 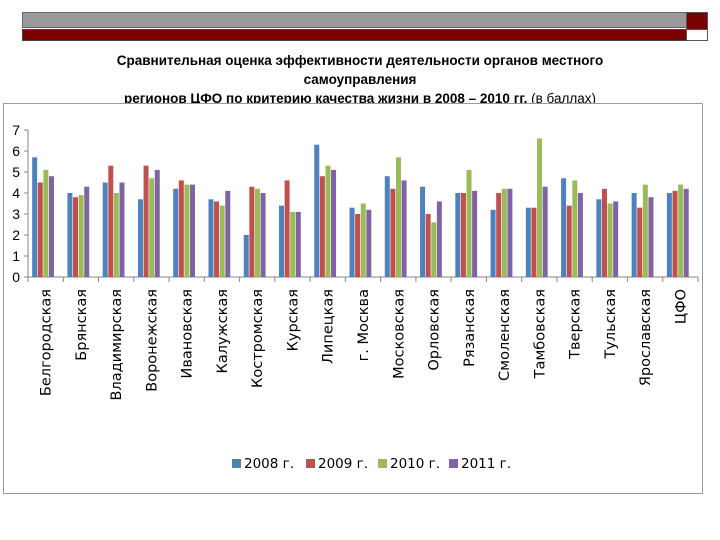 What do you see at coordinates (293, 320) in the screenshot?
I see `x-tick-label: Курская` at bounding box center [293, 320].